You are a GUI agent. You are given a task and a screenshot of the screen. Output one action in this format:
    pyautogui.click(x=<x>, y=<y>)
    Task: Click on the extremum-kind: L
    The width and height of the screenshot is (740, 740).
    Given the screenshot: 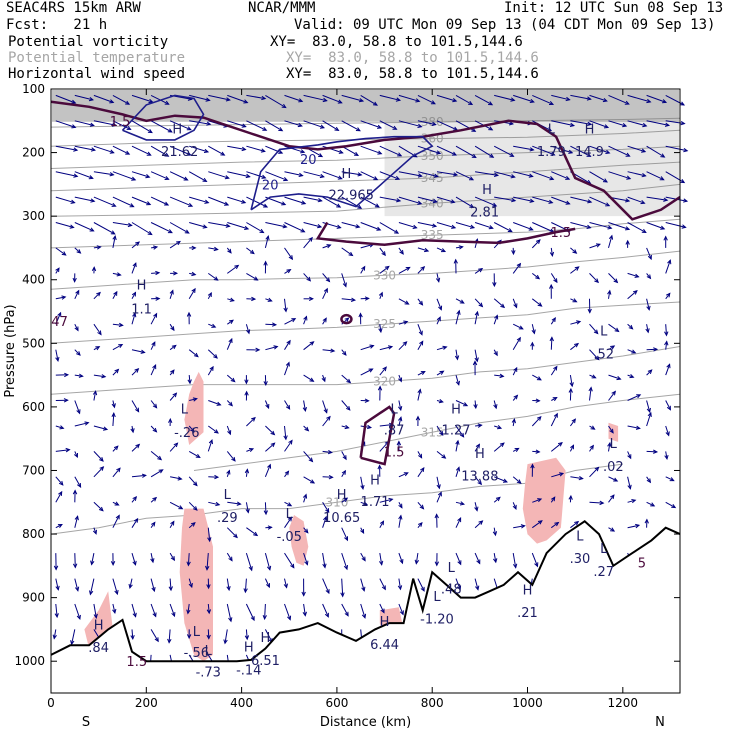 What is the action you would take?
    pyautogui.click(x=614, y=444)
    